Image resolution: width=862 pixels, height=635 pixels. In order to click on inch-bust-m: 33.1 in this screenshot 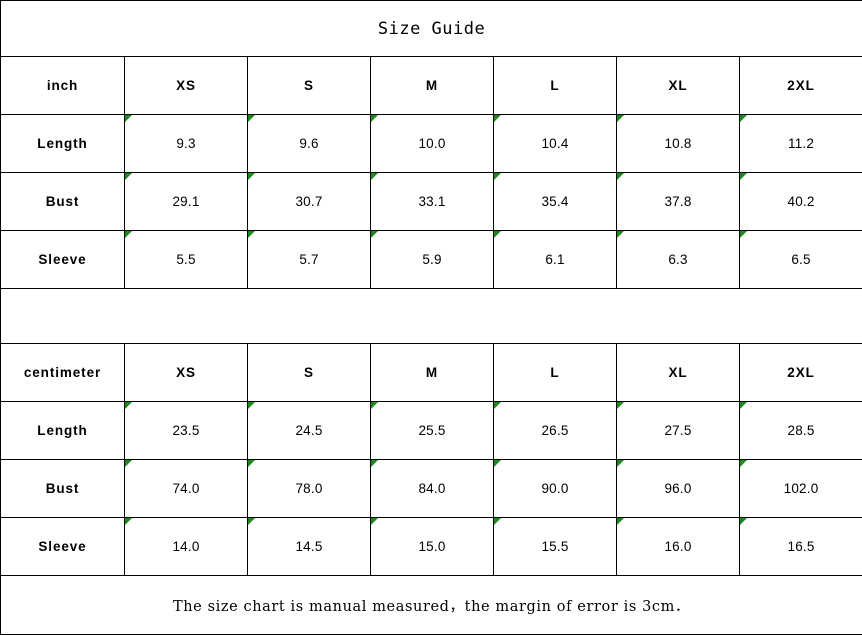, I will do `click(432, 202)`.